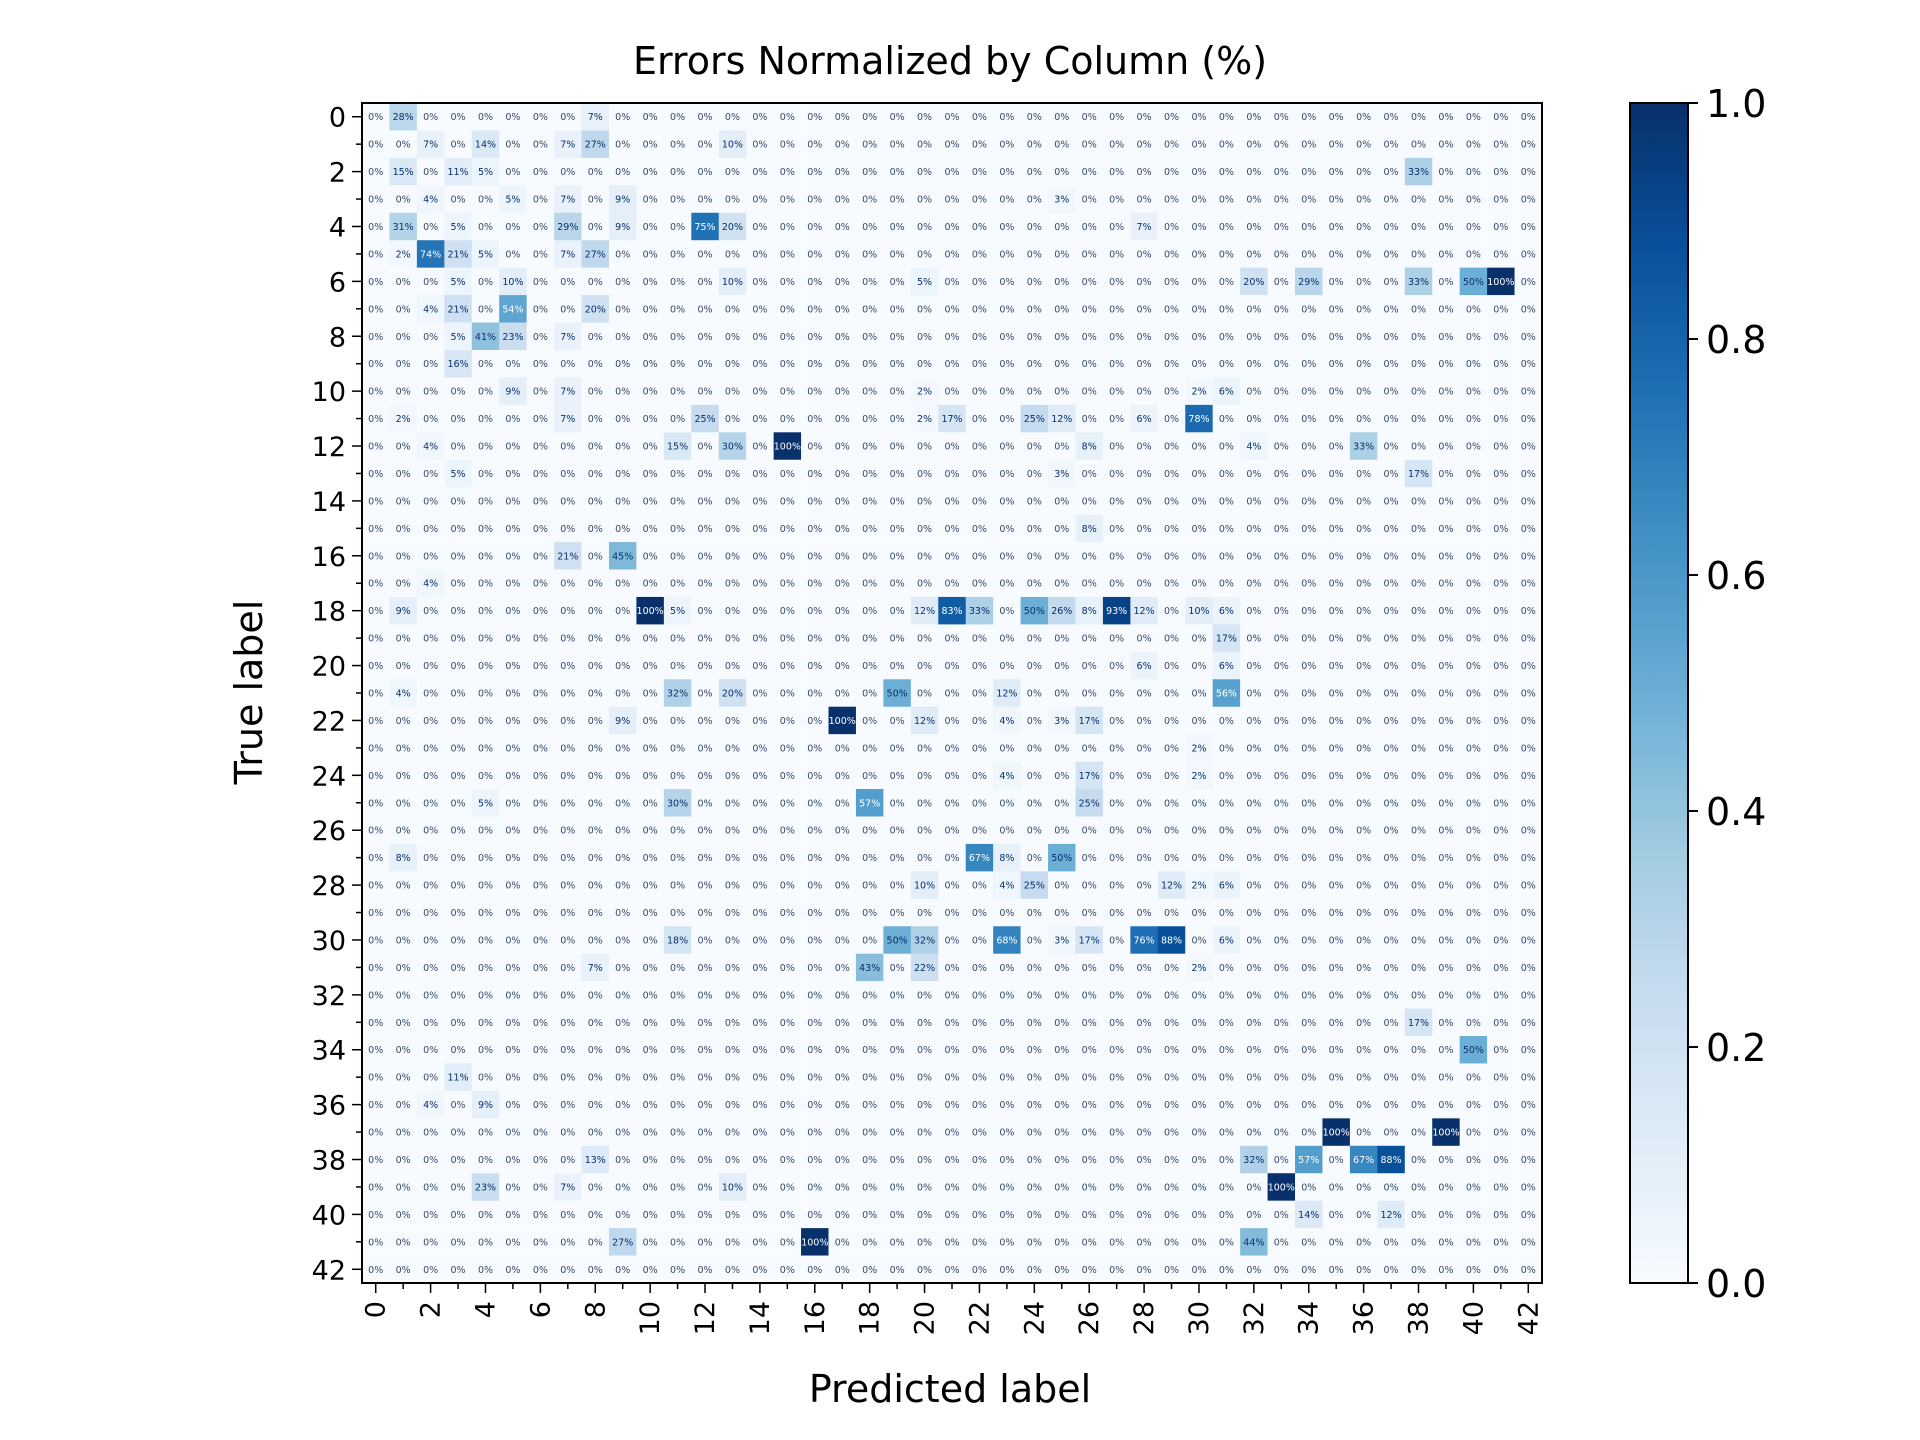 The width and height of the screenshot is (1920, 1440). I want to click on cell-value-label: 23%, so click(485, 1187).